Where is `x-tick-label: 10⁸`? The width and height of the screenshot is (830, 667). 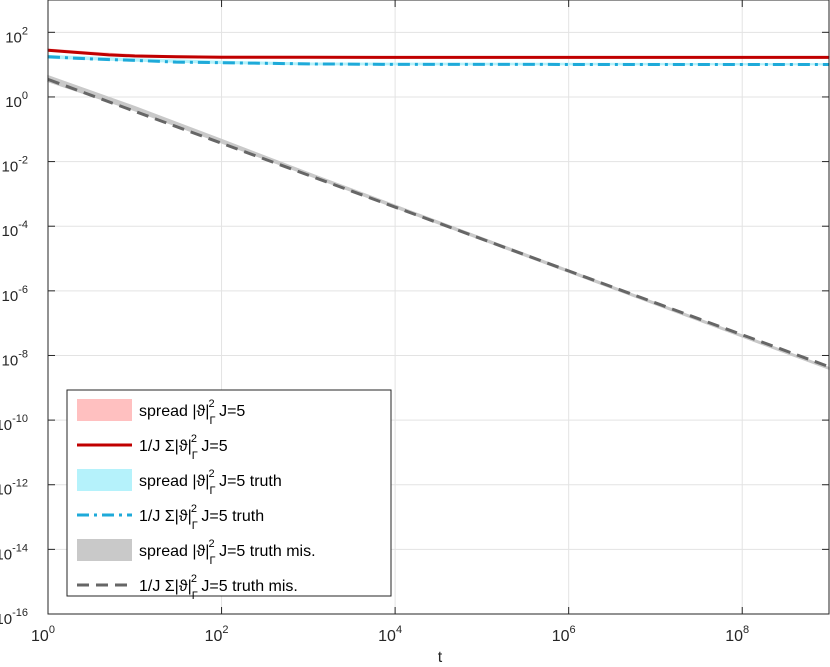
x-tick-label: 10⁸ is located at coordinates (737, 634).